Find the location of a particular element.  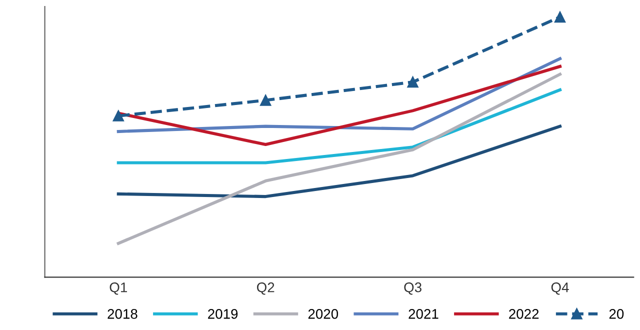

legend-label: 2019 is located at coordinates (223, 314).